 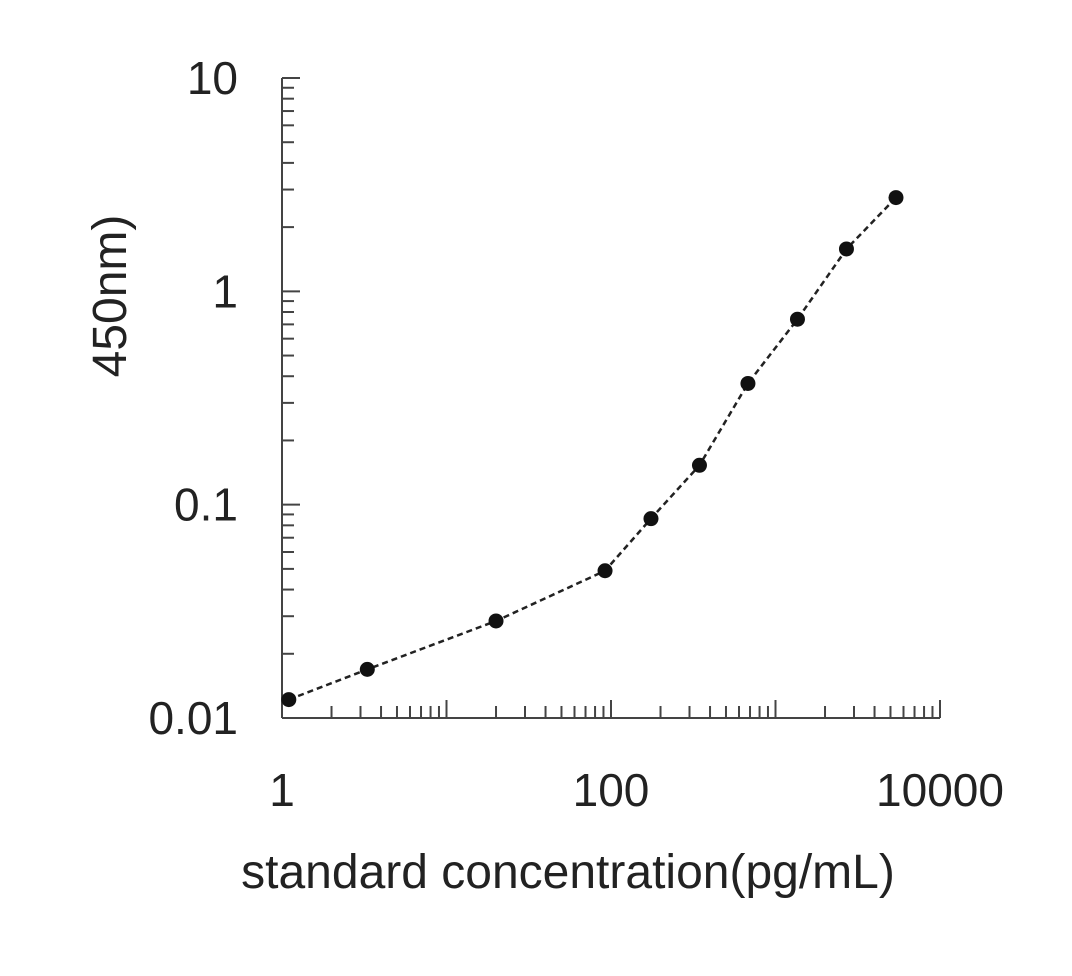 I want to click on y-minor-ticks, so click(x=291, y=398).